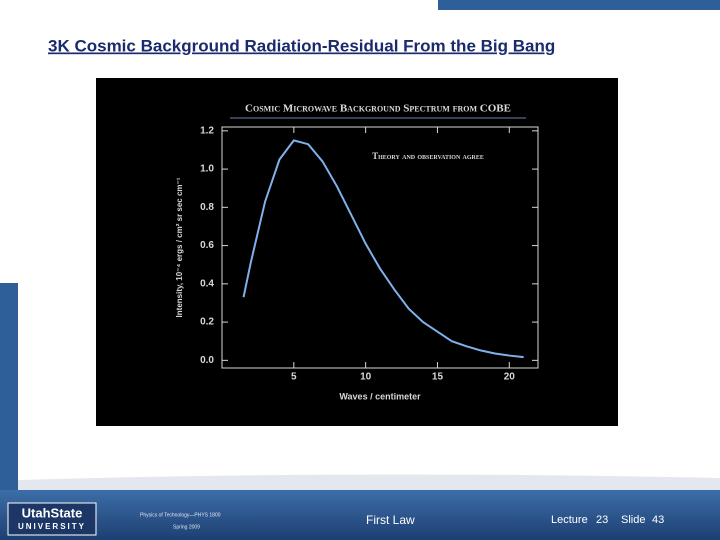 The width and height of the screenshot is (720, 540). Describe the element at coordinates (658, 520) in the screenshot. I see `slide-number: 43` at that location.